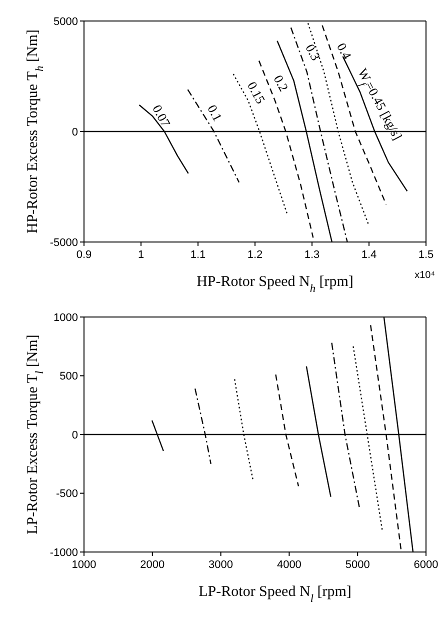 This screenshot has width=447, height=617. Describe the element at coordinates (69, 376) in the screenshot. I see `y-tick-label: 500` at that location.